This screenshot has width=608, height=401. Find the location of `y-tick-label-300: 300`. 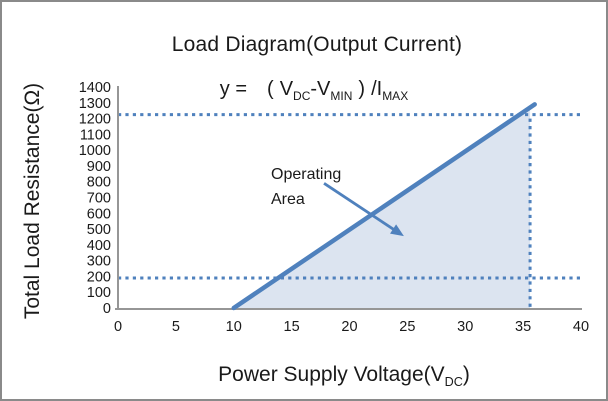

y-tick-label-300: 300 is located at coordinates (99, 262).